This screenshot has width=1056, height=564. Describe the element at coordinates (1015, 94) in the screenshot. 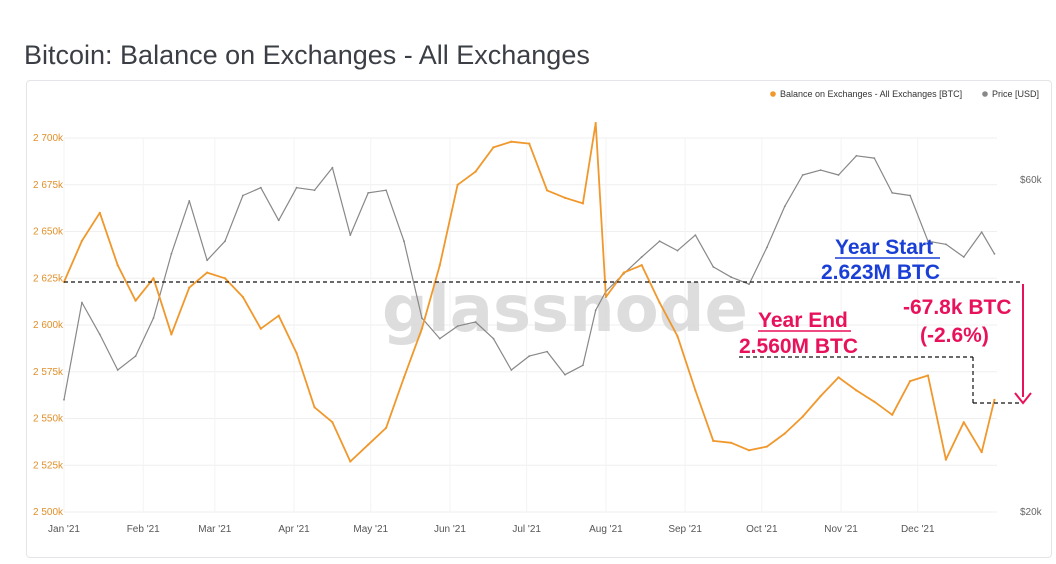

I see `legend-label-price: Price [USD]` at that location.